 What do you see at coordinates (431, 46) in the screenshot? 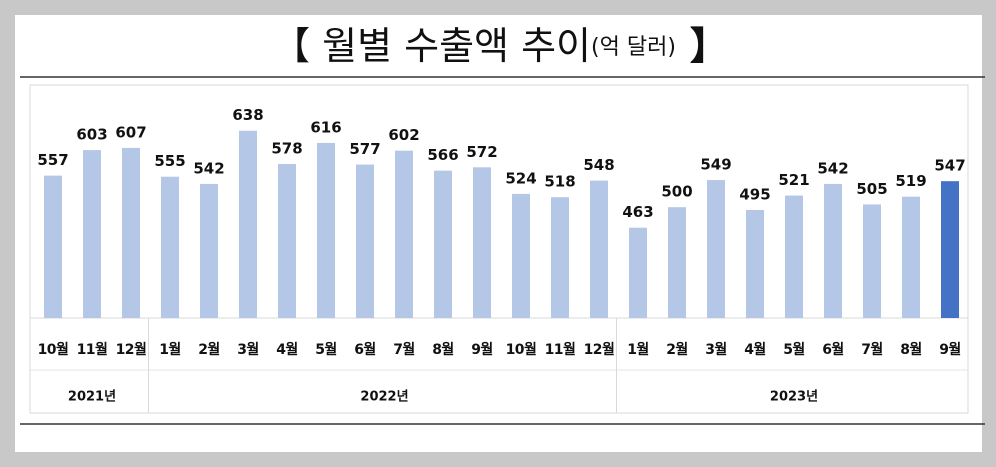
I see `title-main: 【 월별 수출액 추이` at bounding box center [431, 46].